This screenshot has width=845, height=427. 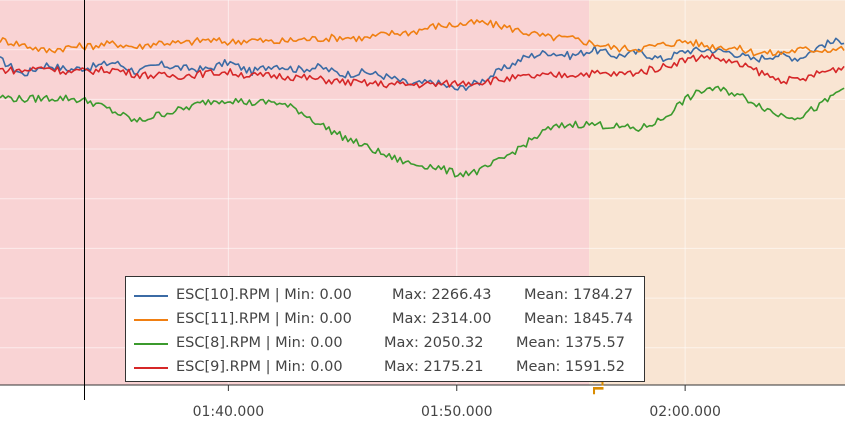 What do you see at coordinates (259, 343) in the screenshot?
I see `legend-label: ESC[8].RPM | Min: 0.00` at bounding box center [259, 343].